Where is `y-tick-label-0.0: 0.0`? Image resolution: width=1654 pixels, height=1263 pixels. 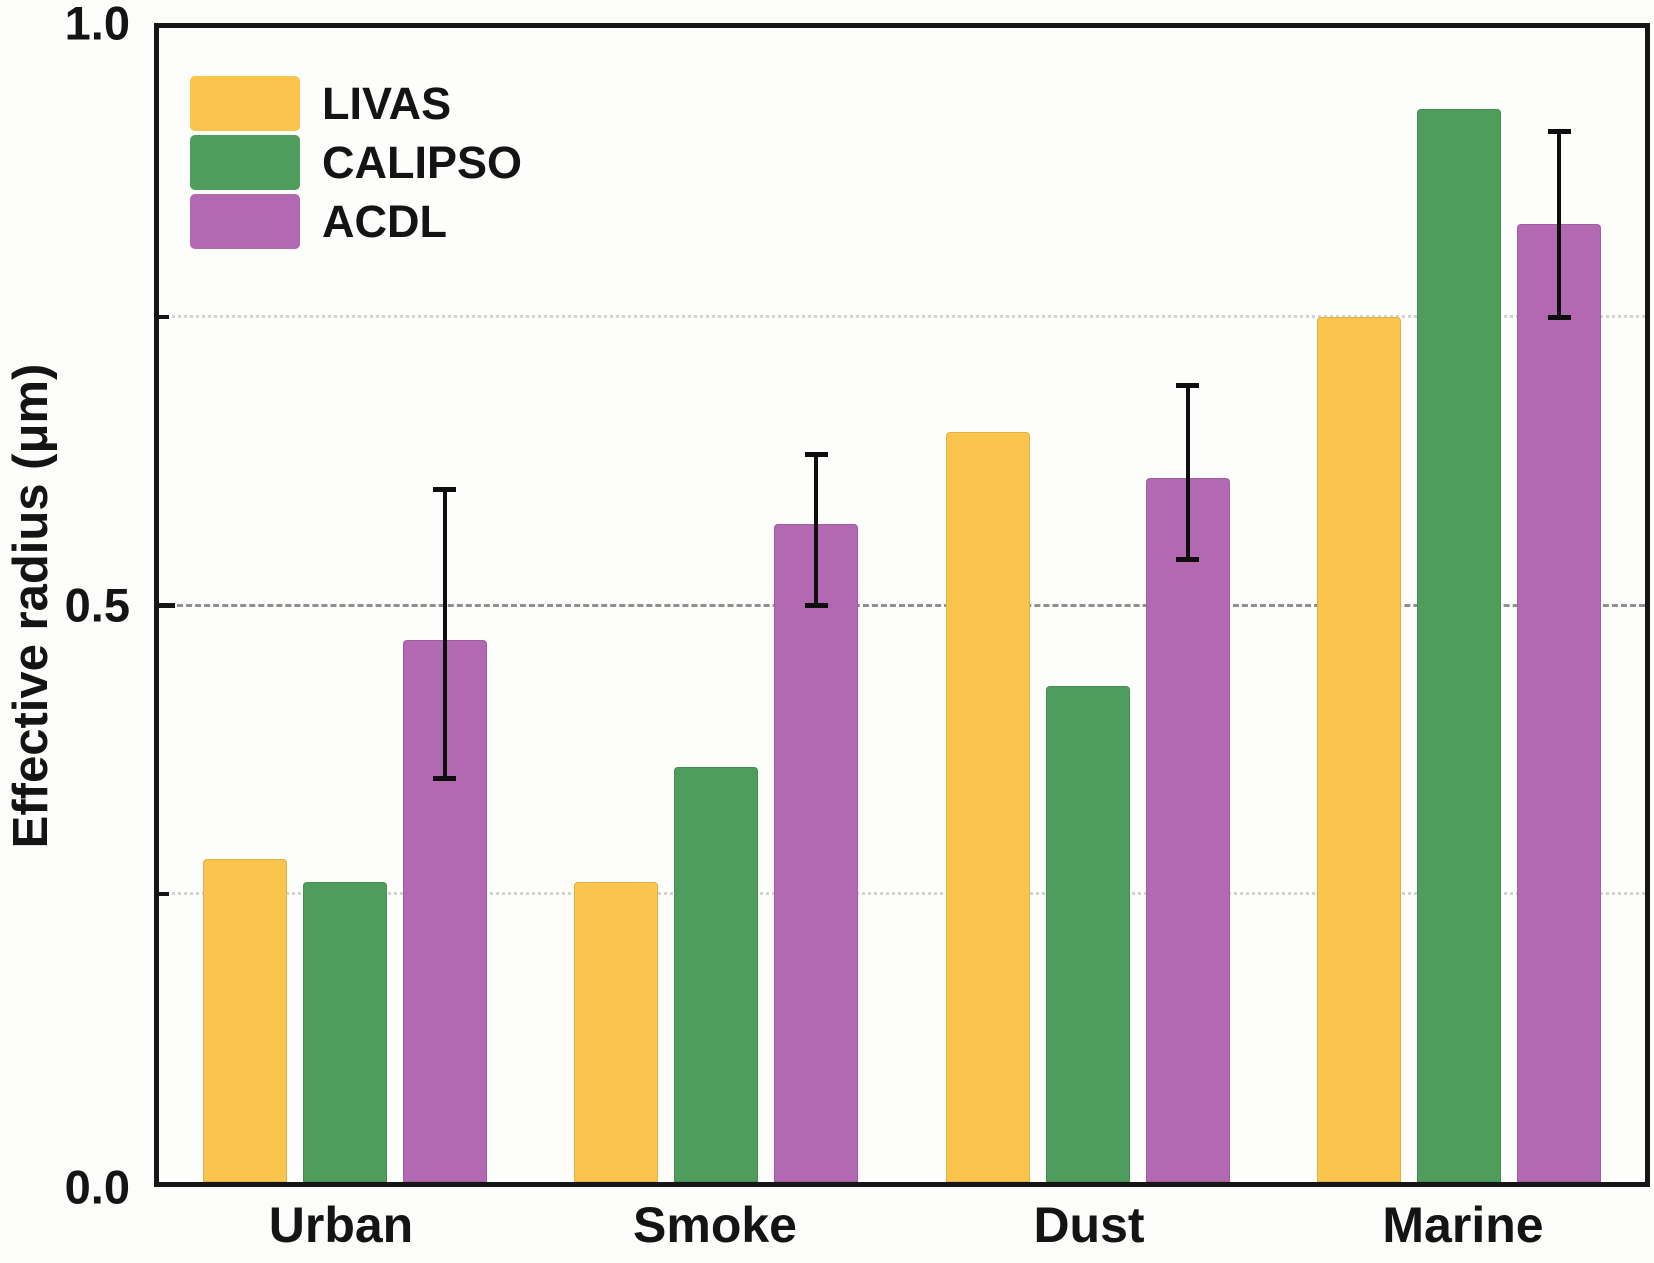
y-tick-label-0.0: 0.0 is located at coordinates (97, 1187).